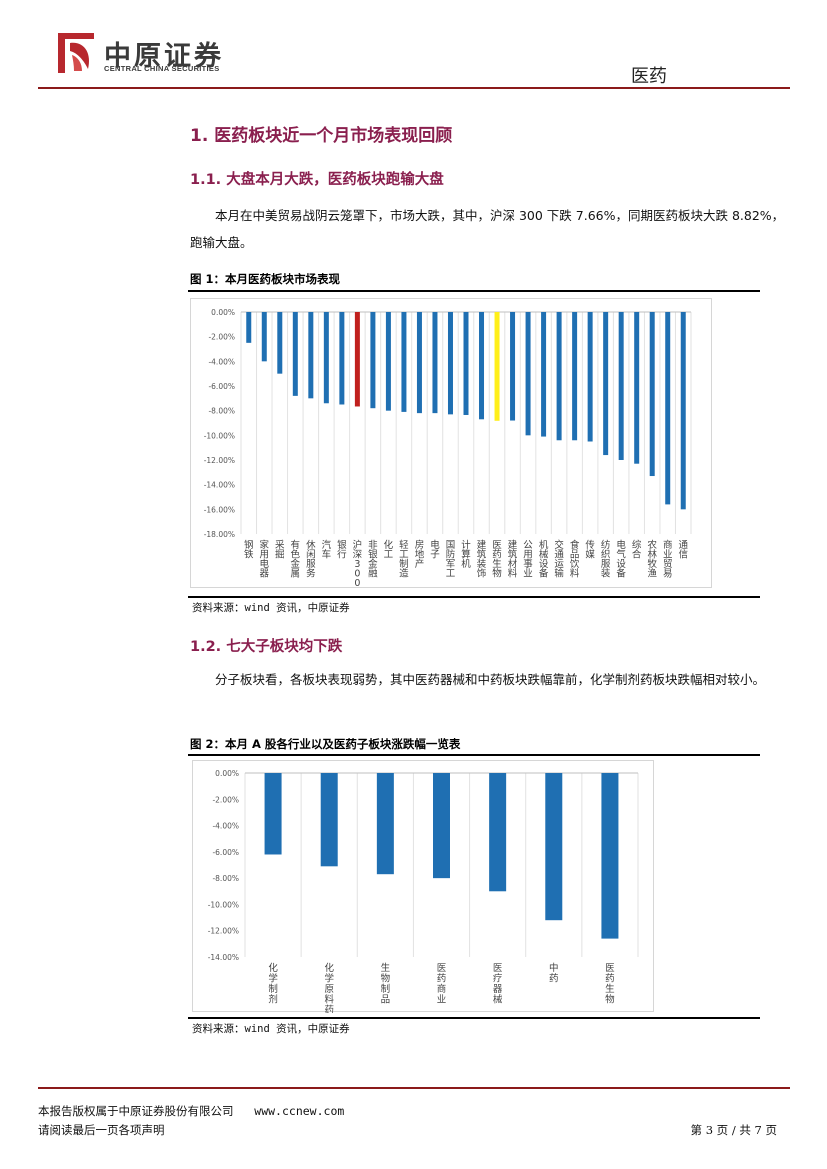  What do you see at coordinates (559, 574) in the screenshot?
I see `category-label: 输` at bounding box center [559, 574].